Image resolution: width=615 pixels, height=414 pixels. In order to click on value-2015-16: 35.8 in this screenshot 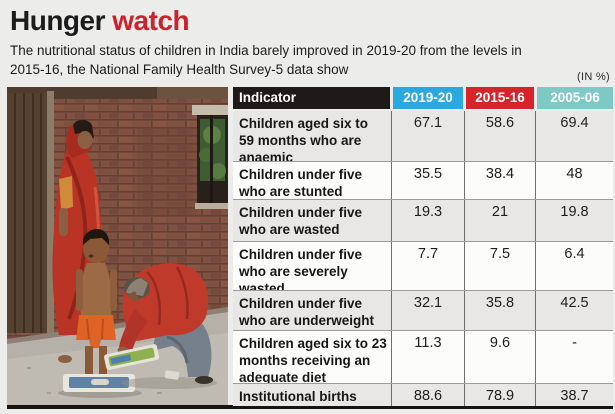, I will do `click(499, 310)`.